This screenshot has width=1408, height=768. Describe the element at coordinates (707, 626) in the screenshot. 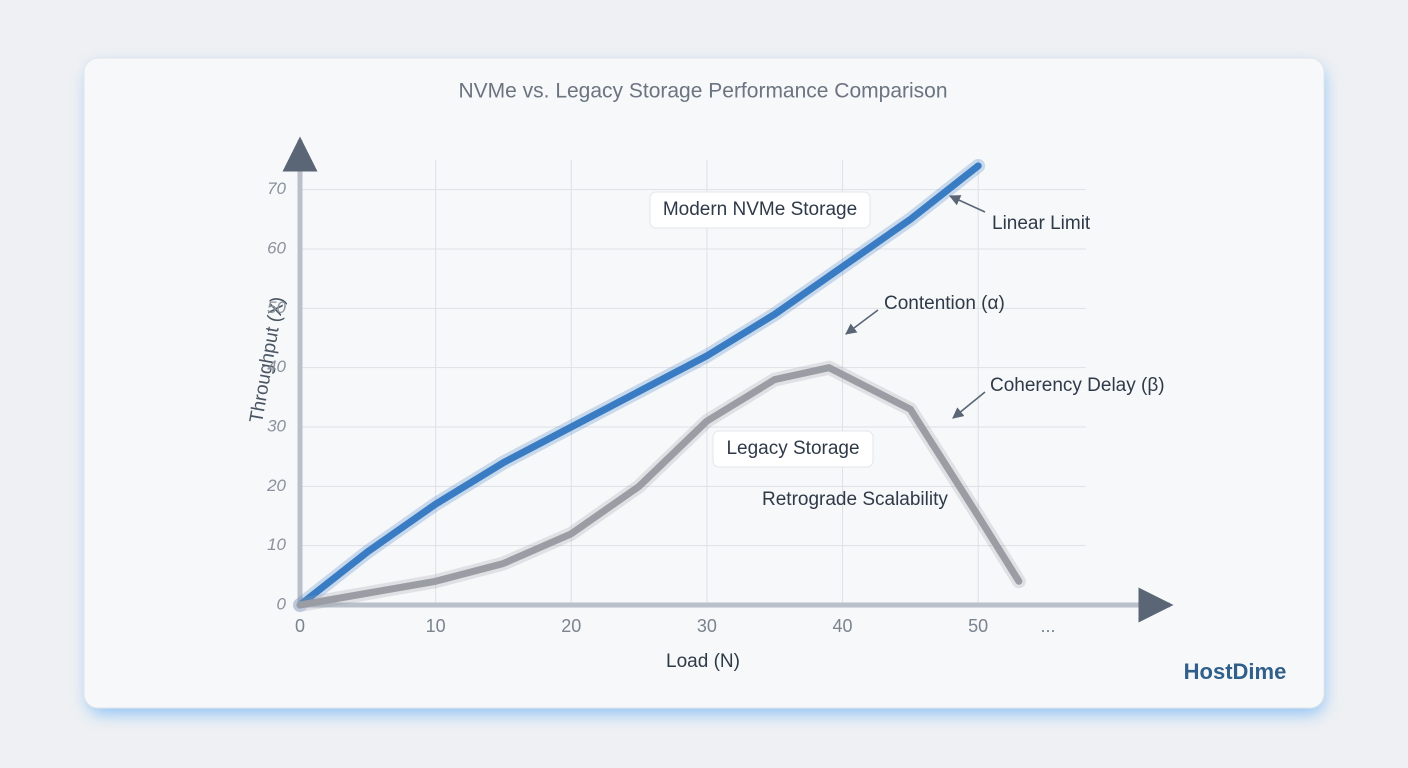

I see `x-tick-label: 30` at that location.